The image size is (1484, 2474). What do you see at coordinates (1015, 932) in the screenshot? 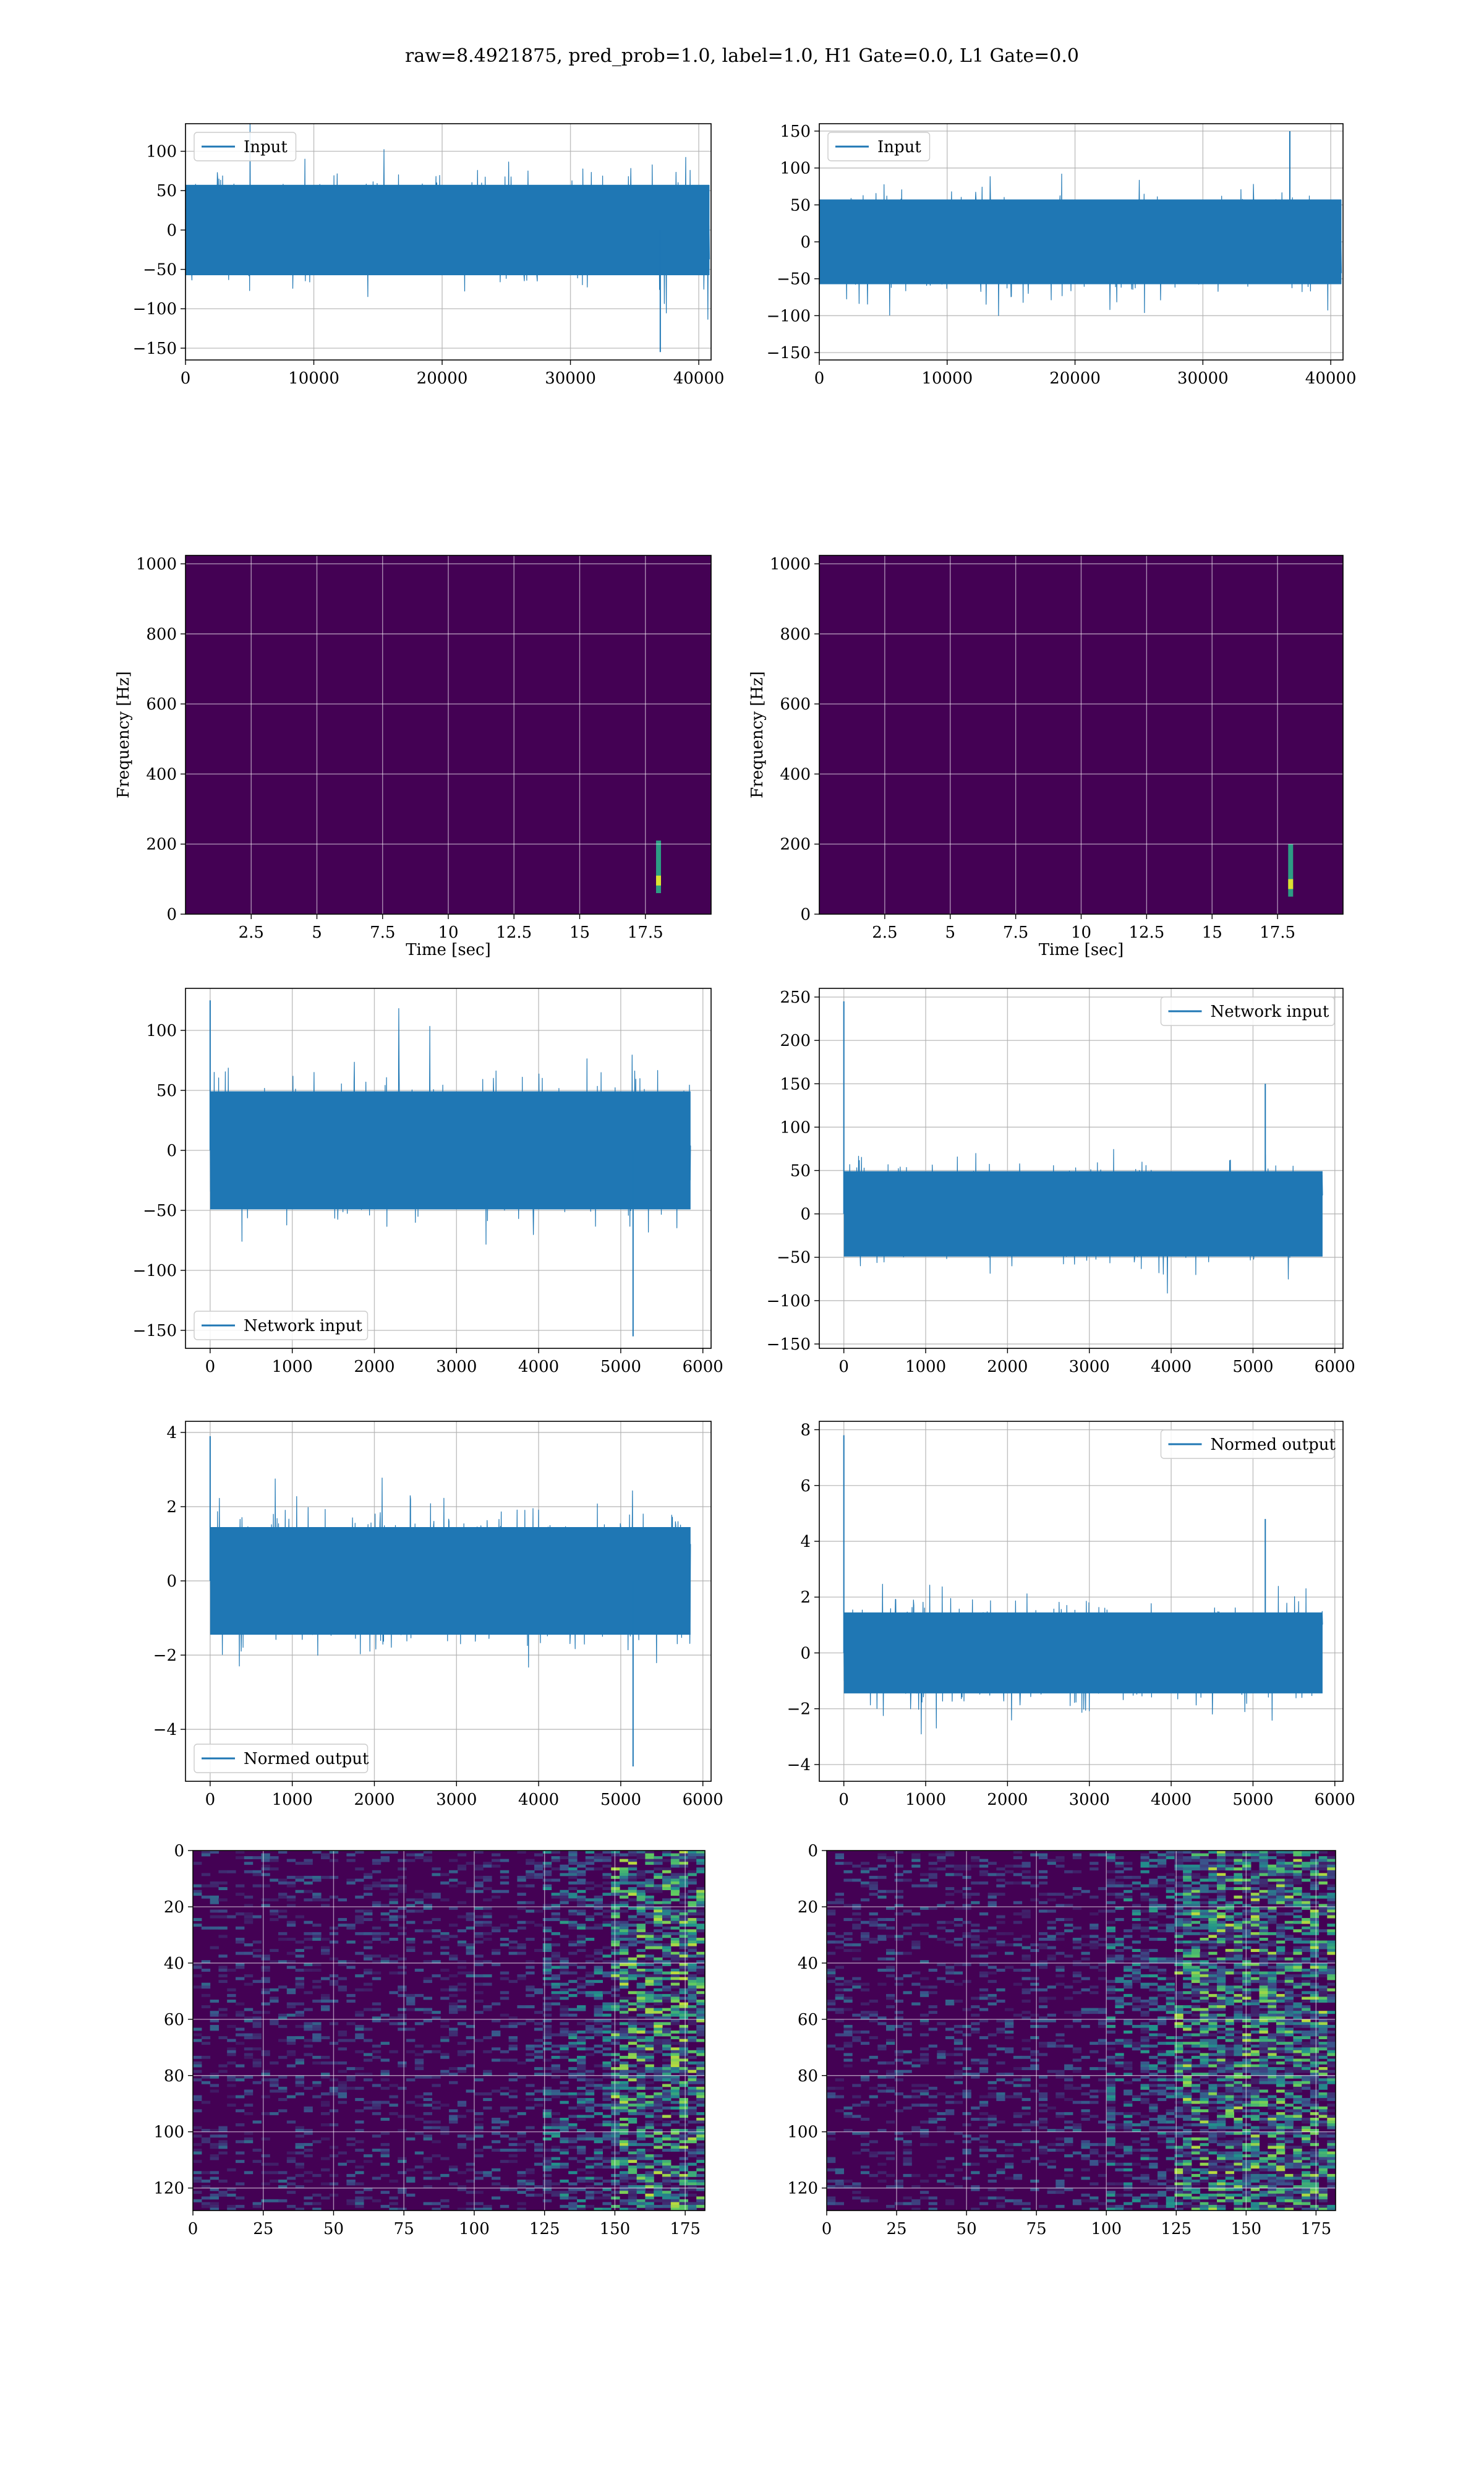
I see `x-tick-label: 7.5` at bounding box center [1015, 932].